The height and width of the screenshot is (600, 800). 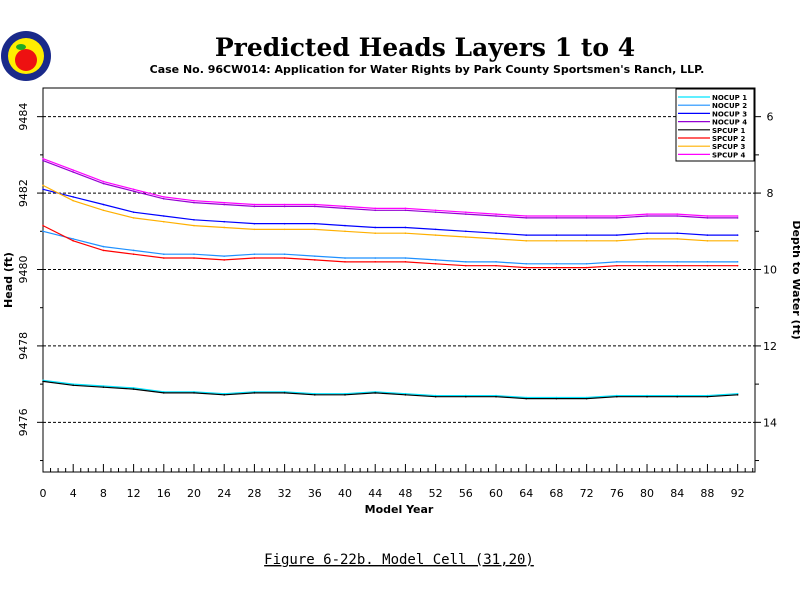 What do you see at coordinates (466, 493) in the screenshot?
I see `x-tick-label: 56` at bounding box center [466, 493].